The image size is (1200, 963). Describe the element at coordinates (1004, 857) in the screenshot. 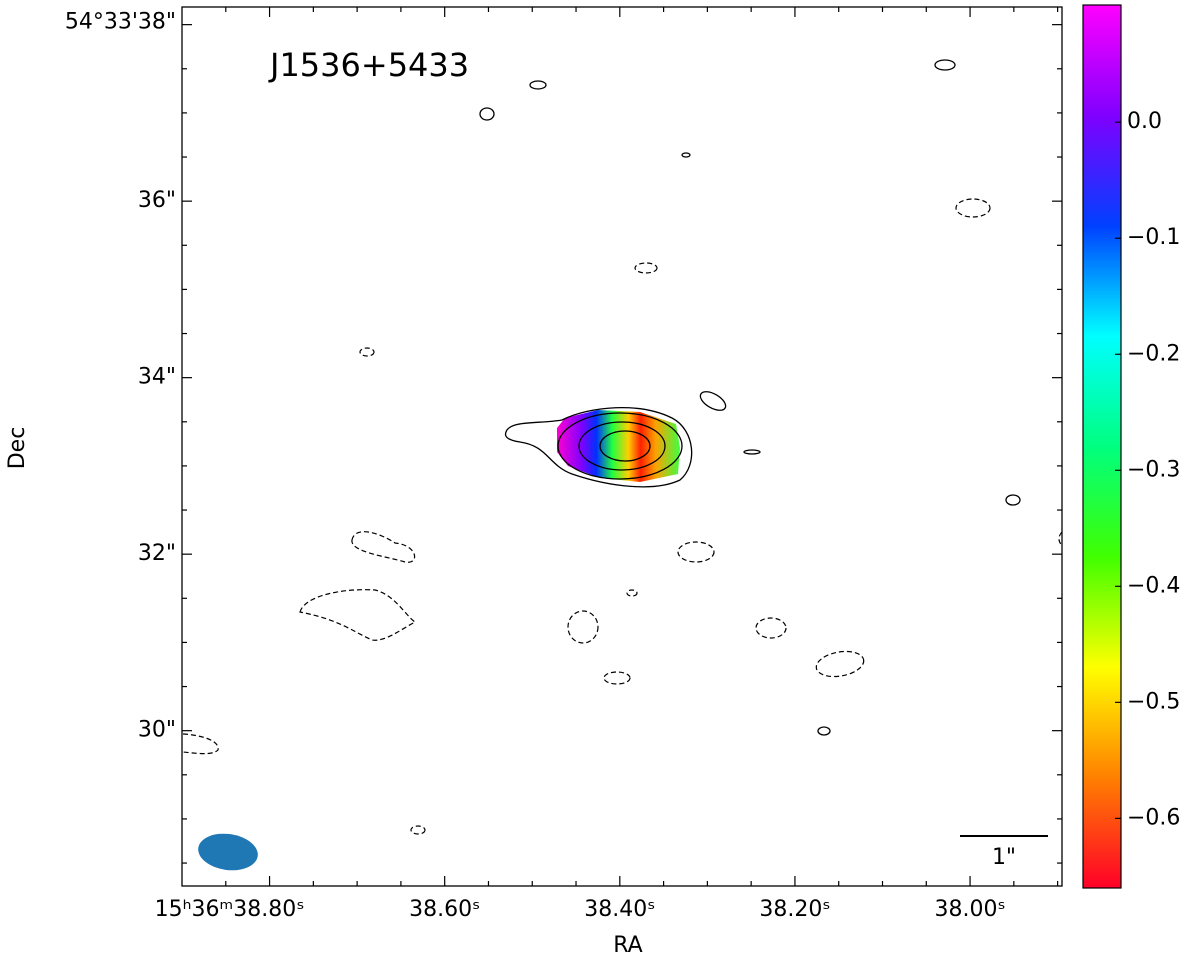

I see `scale-bar-label: 1"` at that location.